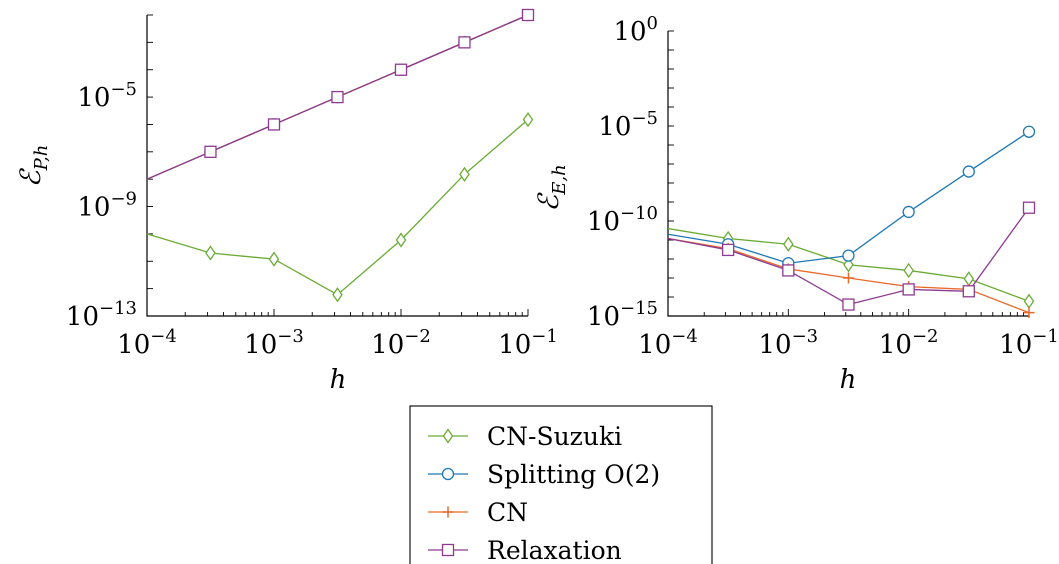 This screenshot has height=564, width=1059. Describe the element at coordinates (448, 474) in the screenshot. I see `legend-marker-circle` at that location.